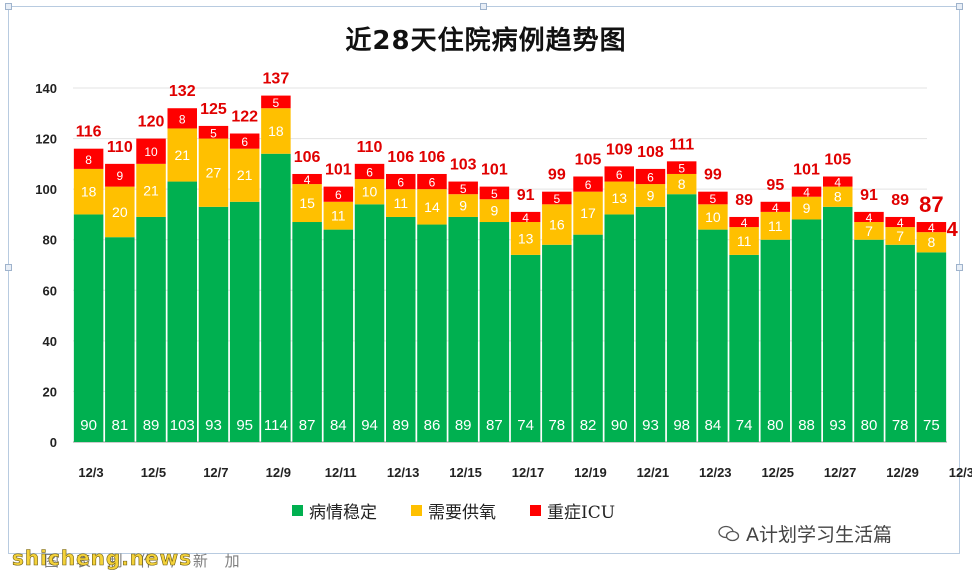 The image size is (972, 577). I want to click on total-label: 122, so click(244, 117).